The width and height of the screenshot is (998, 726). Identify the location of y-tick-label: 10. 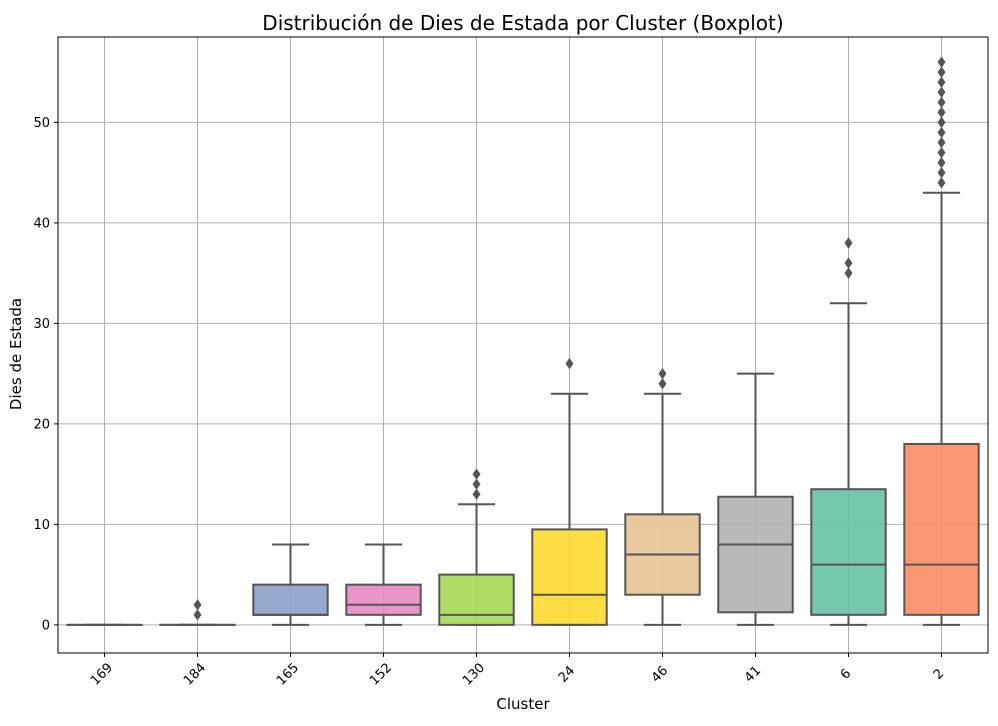
(41, 525).